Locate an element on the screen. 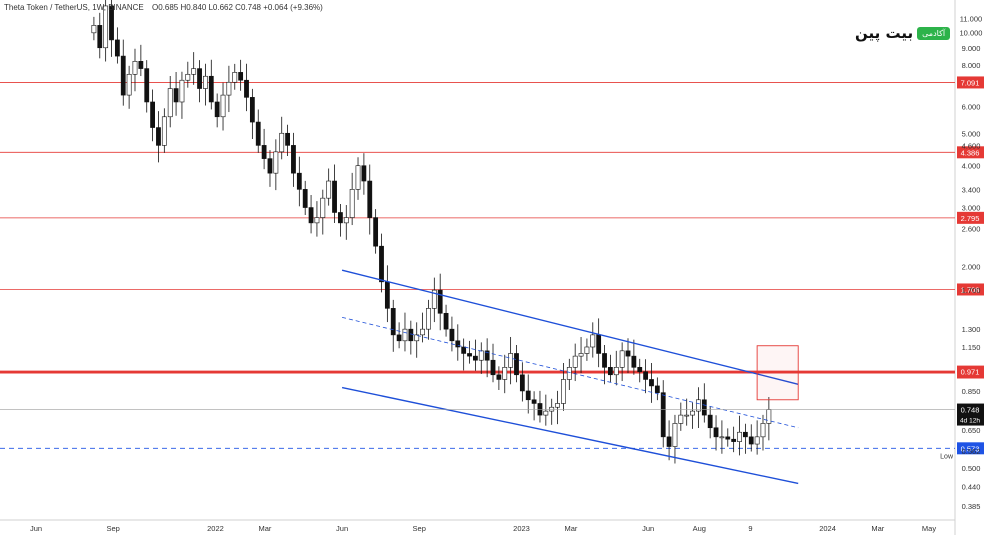 The width and height of the screenshot is (984, 535). price-tick-label: 3.400 is located at coordinates (971, 189).